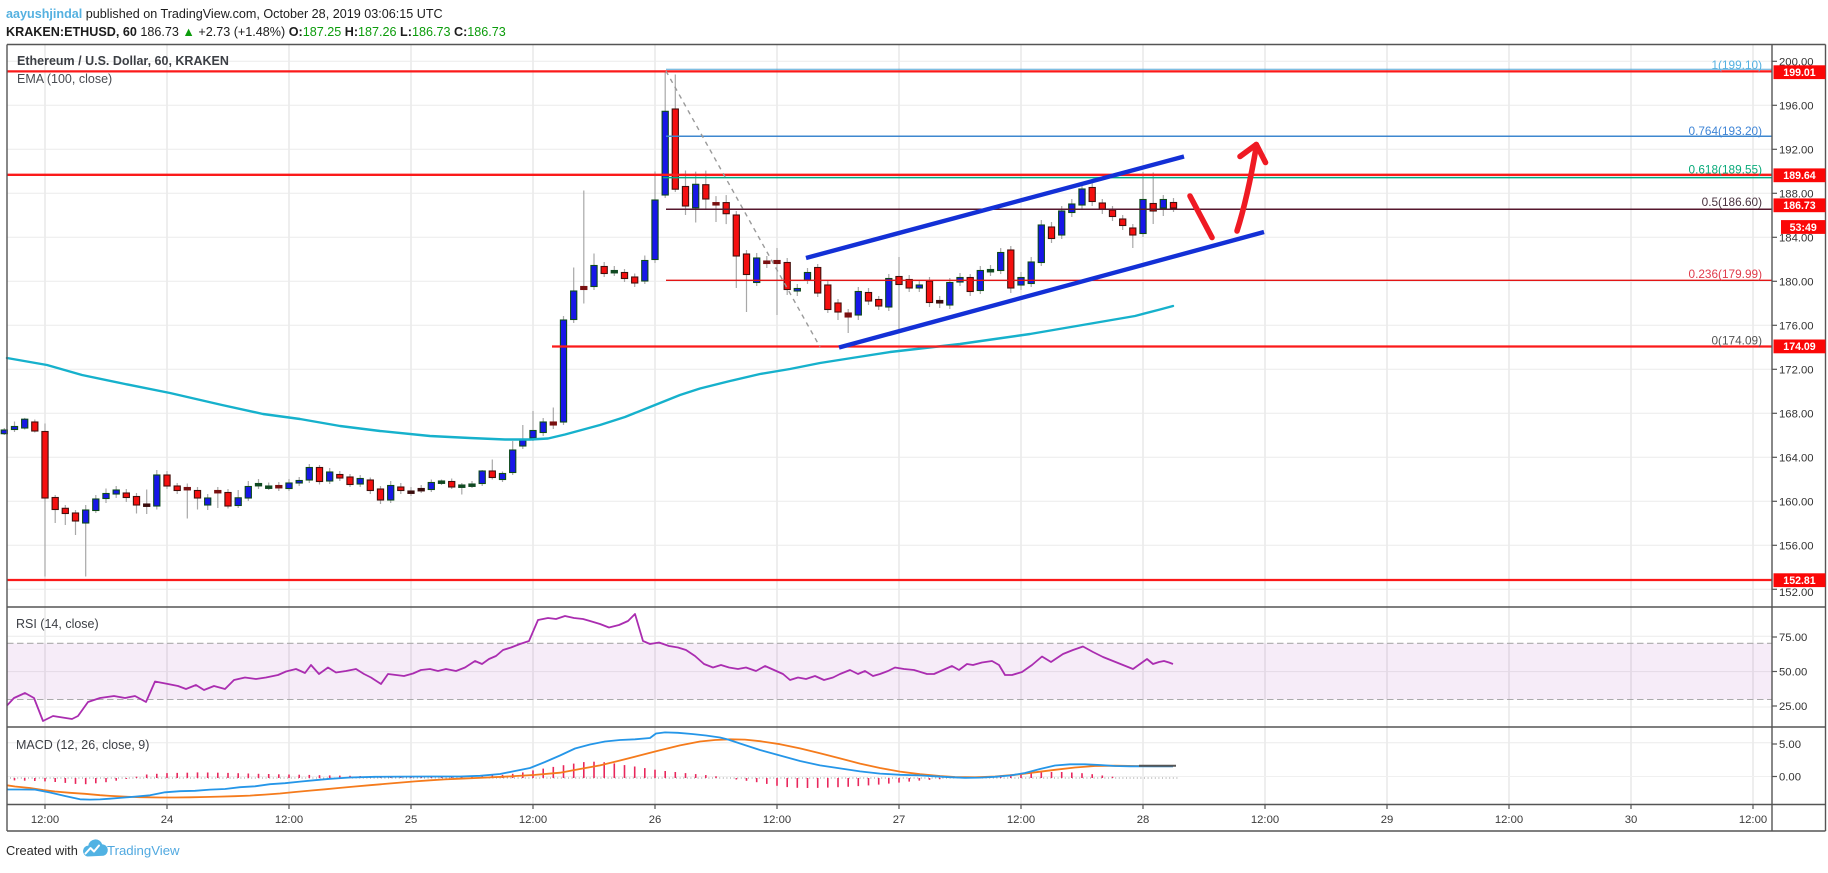 The height and width of the screenshot is (873, 1828). What do you see at coordinates (1790, 745) in the screenshot?
I see `svg-text: 5.00` at bounding box center [1790, 745].